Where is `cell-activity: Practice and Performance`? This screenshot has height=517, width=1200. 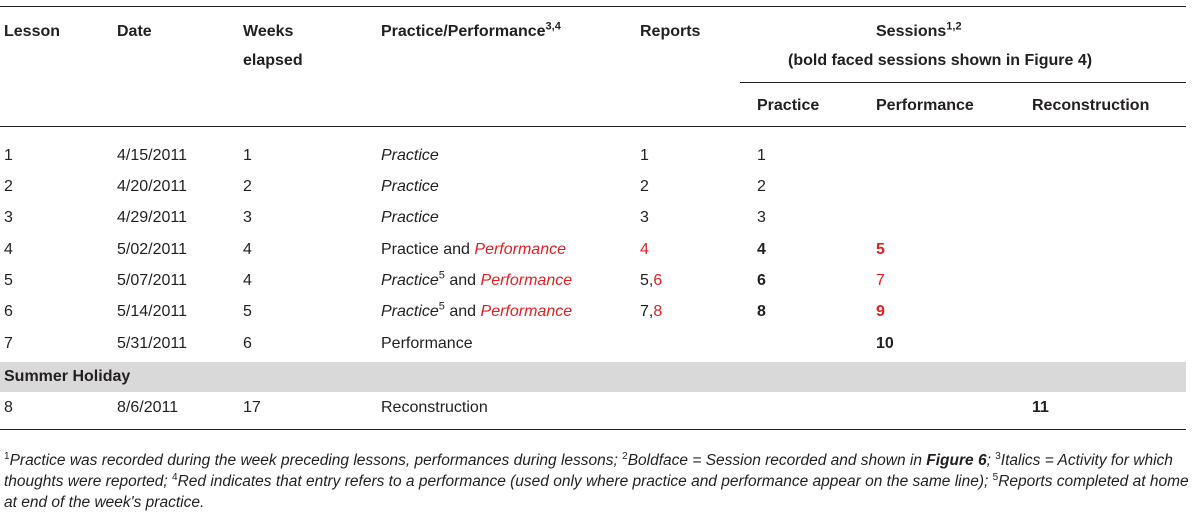
cell-activity: Practice and Performance is located at coordinates (473, 250).